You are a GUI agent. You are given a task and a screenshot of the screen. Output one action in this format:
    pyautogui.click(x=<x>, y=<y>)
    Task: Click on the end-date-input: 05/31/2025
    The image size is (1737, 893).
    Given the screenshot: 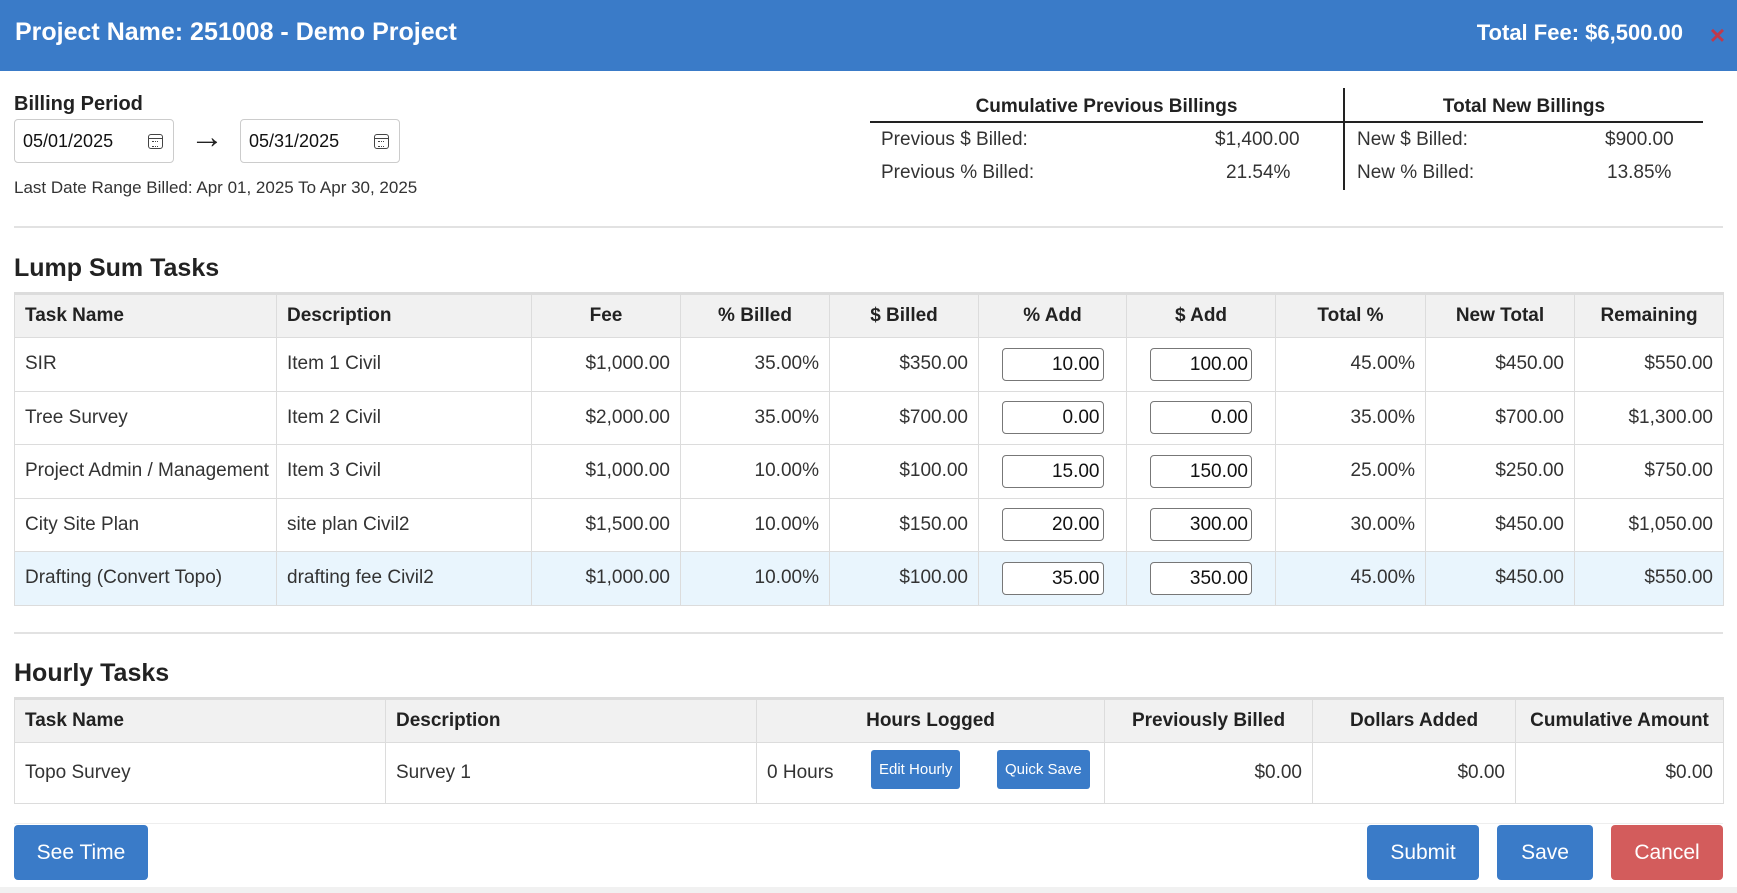 What is the action you would take?
    pyautogui.click(x=320, y=141)
    